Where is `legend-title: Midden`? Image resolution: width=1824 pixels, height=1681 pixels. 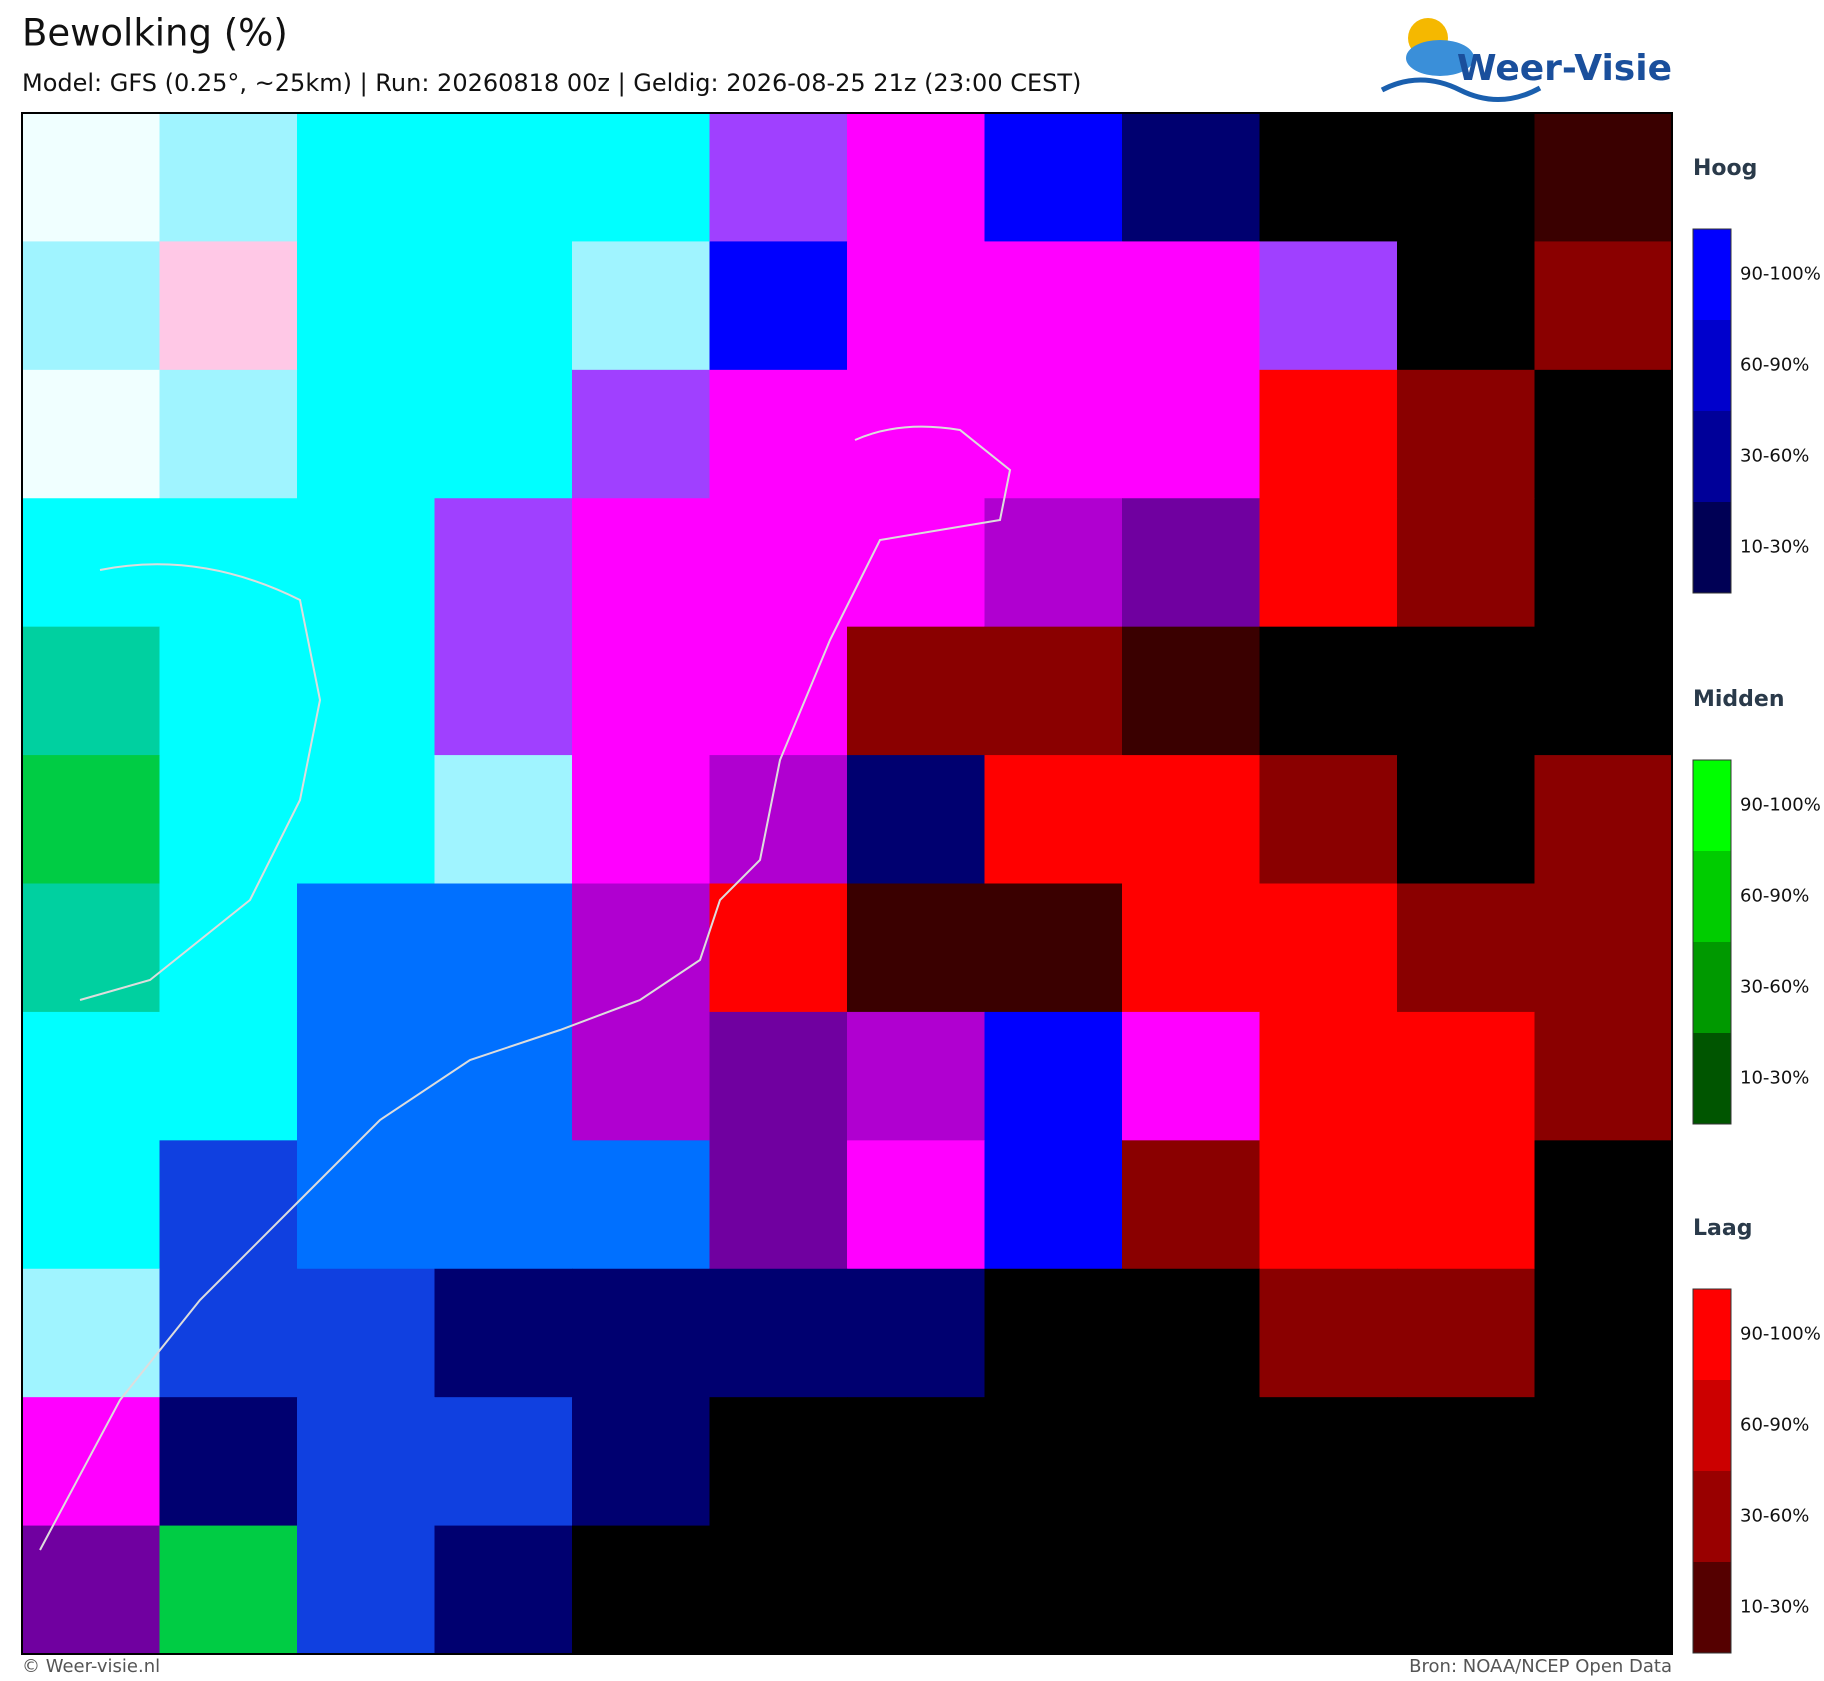 legend-title: Midden is located at coordinates (1739, 699).